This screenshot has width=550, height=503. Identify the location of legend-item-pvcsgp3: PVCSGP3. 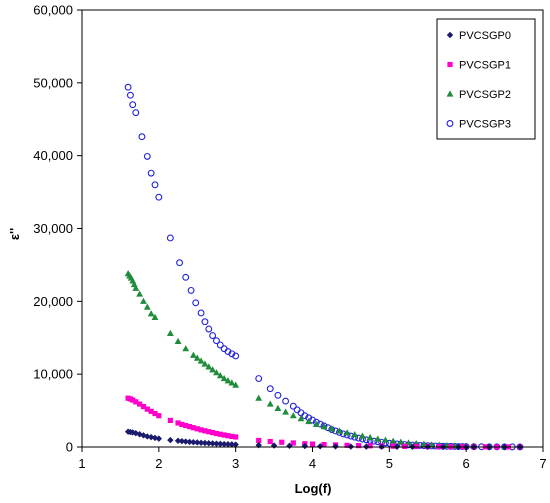
(478, 125).